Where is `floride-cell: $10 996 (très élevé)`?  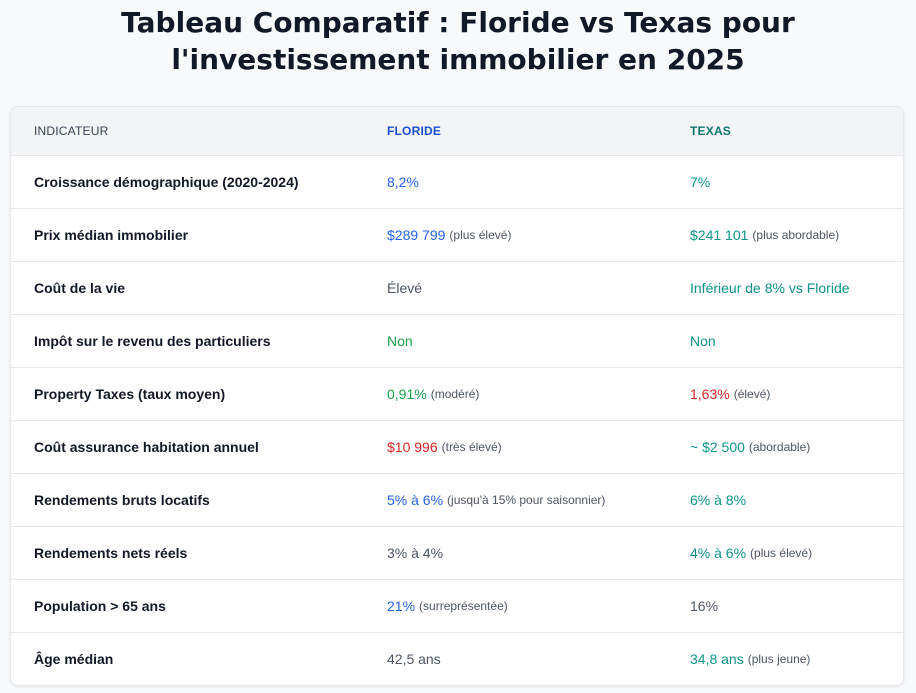
floride-cell: $10 996 (très élevé) is located at coordinates (444, 447).